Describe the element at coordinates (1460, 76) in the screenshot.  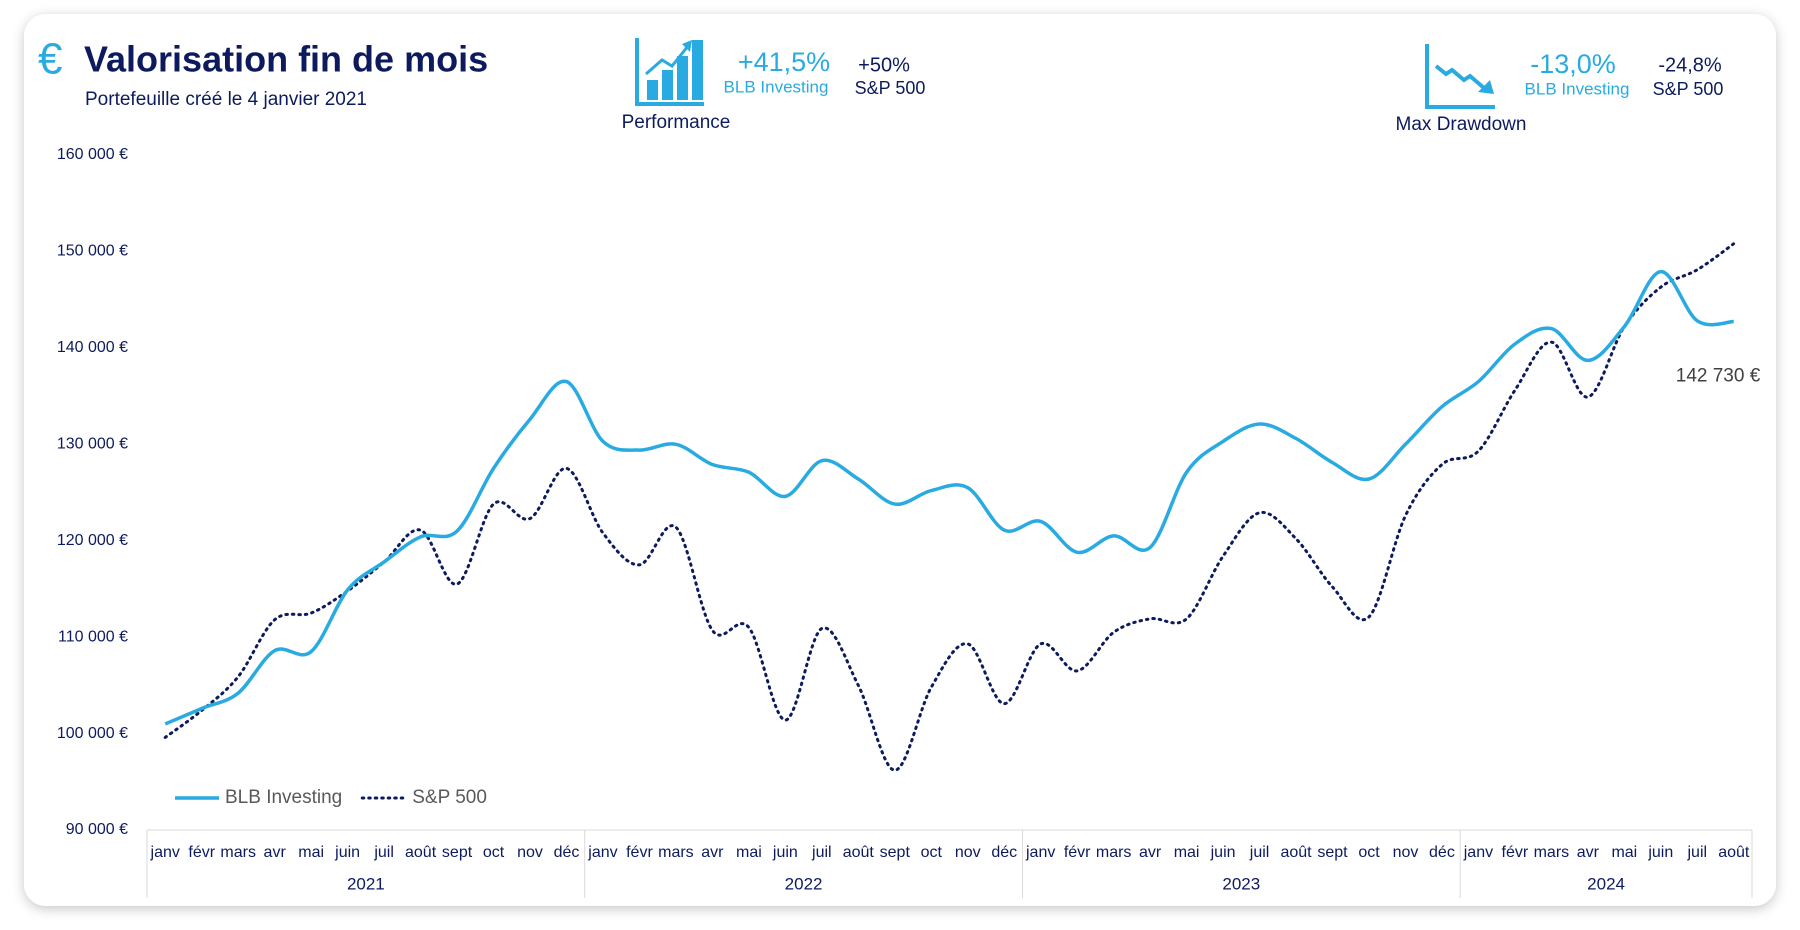
I see `drawdown-icon` at that location.